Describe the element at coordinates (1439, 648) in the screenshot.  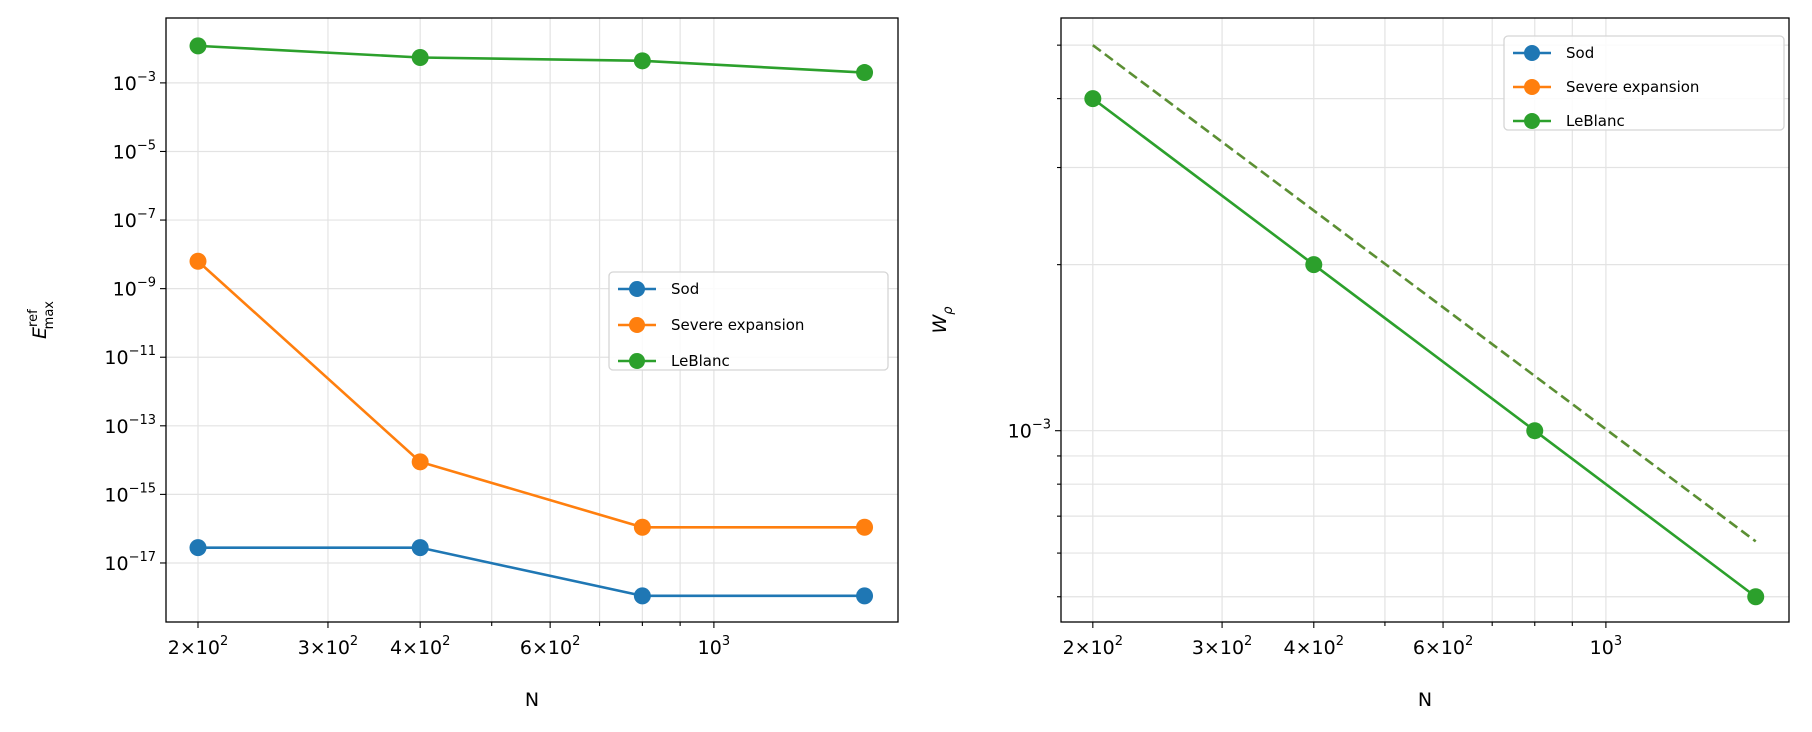
I see `x-tick-mantissa: 6×10` at that location.